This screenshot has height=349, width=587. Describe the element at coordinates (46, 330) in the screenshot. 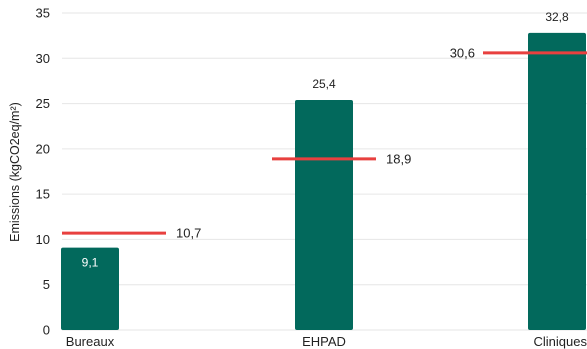

I see `y-tick-label: 0` at that location.